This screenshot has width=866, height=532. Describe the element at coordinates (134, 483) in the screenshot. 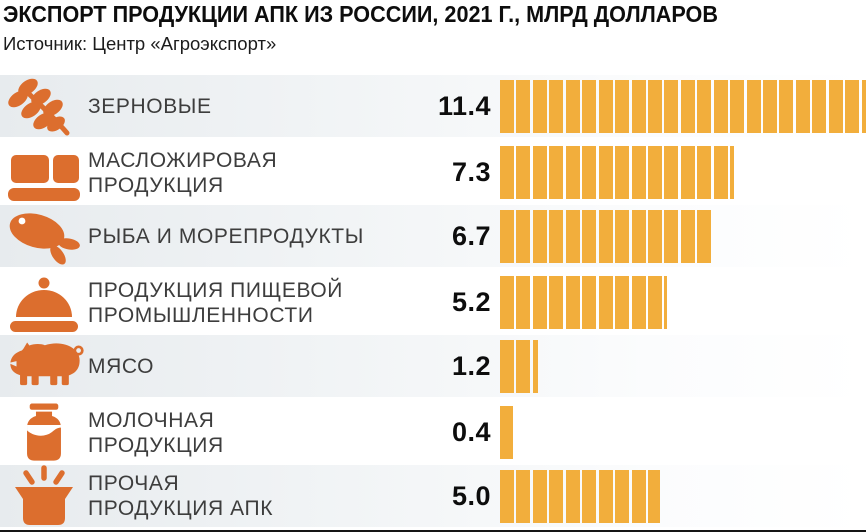

I see `category-label-line: ПРОЧАЯ` at that location.